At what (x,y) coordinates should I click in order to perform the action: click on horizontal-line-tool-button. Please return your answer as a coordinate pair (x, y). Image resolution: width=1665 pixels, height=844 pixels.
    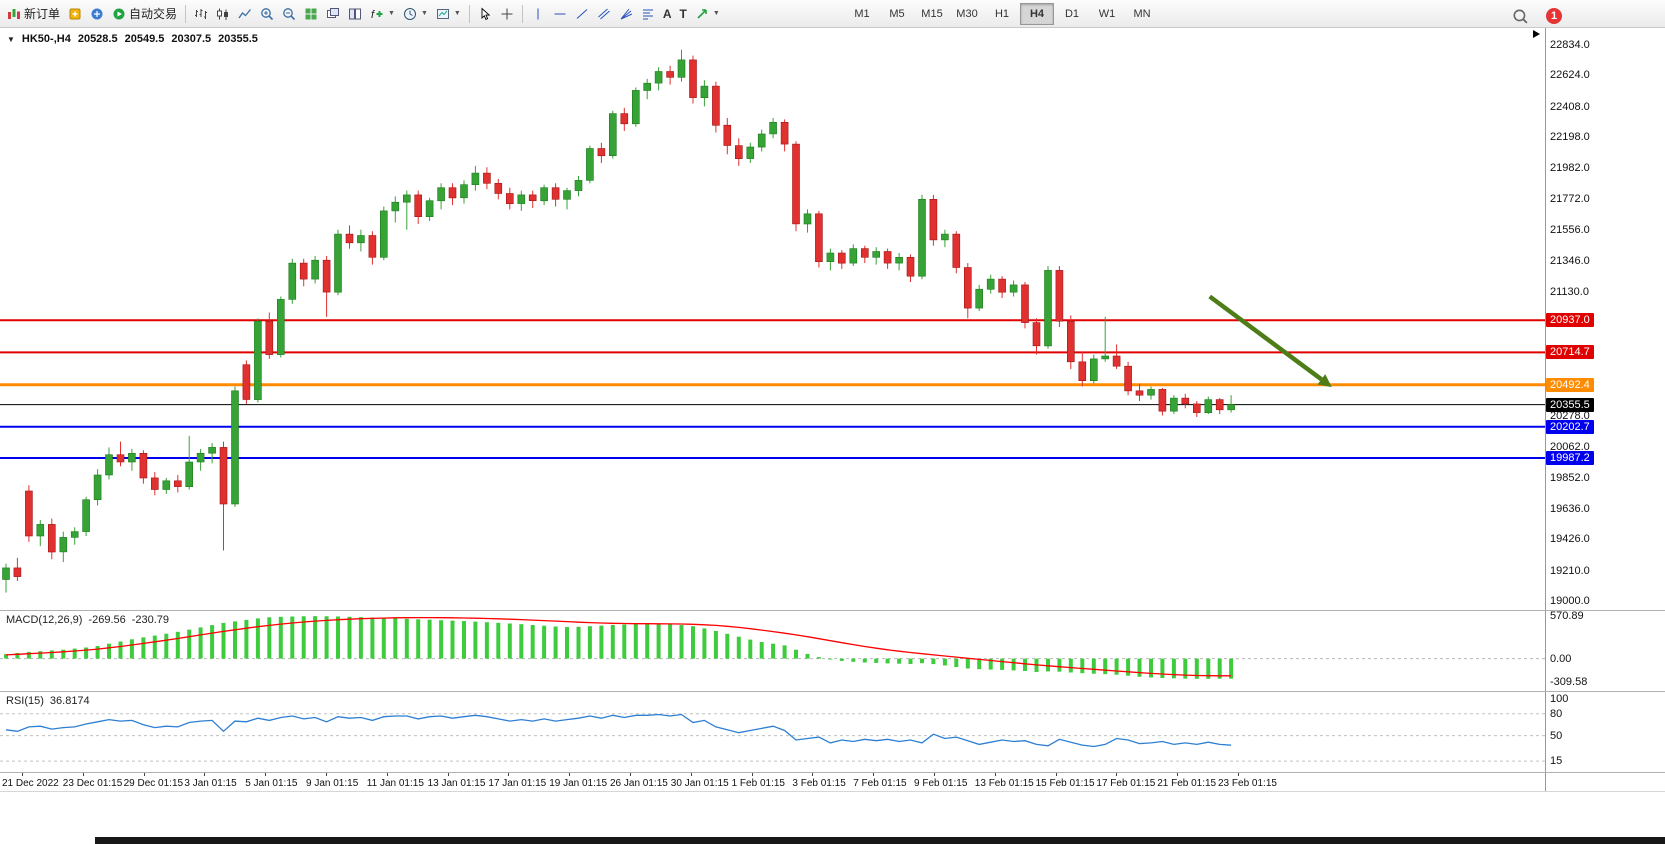
    Looking at the image, I should click on (560, 14).